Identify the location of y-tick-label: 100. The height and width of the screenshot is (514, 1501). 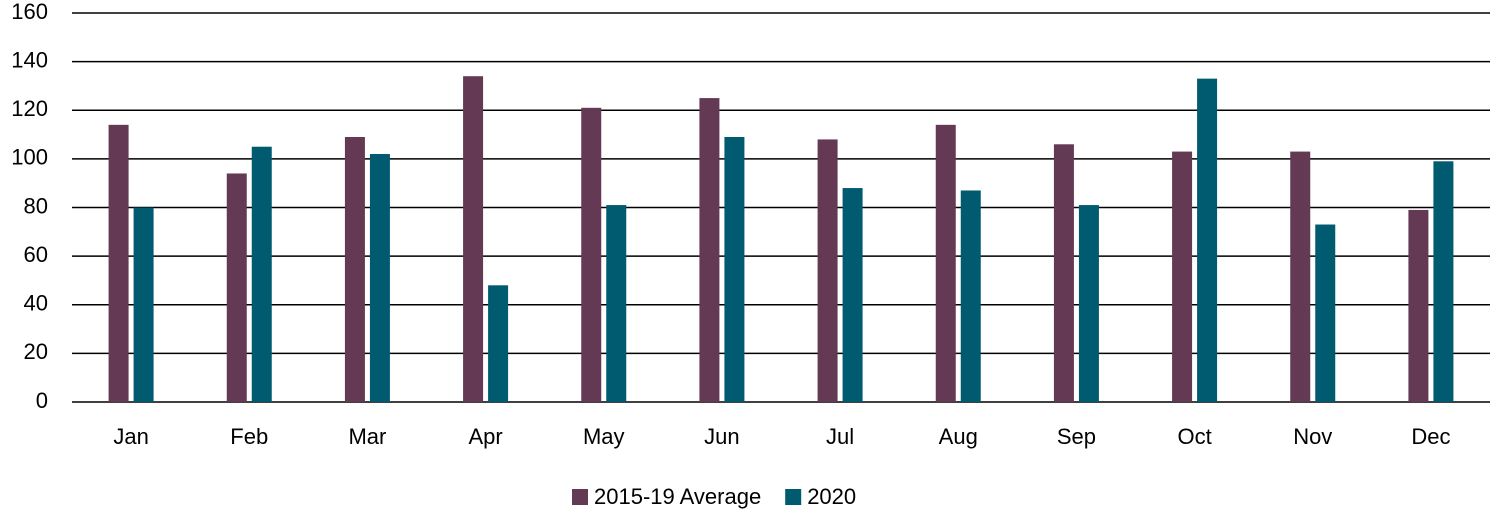
(29, 157).